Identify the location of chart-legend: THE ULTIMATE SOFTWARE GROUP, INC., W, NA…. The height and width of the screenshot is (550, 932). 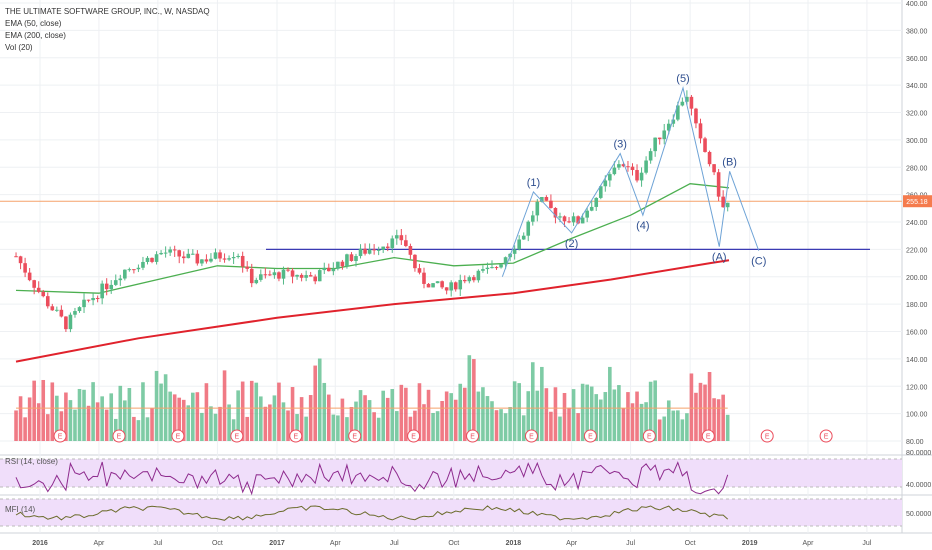
(107, 30).